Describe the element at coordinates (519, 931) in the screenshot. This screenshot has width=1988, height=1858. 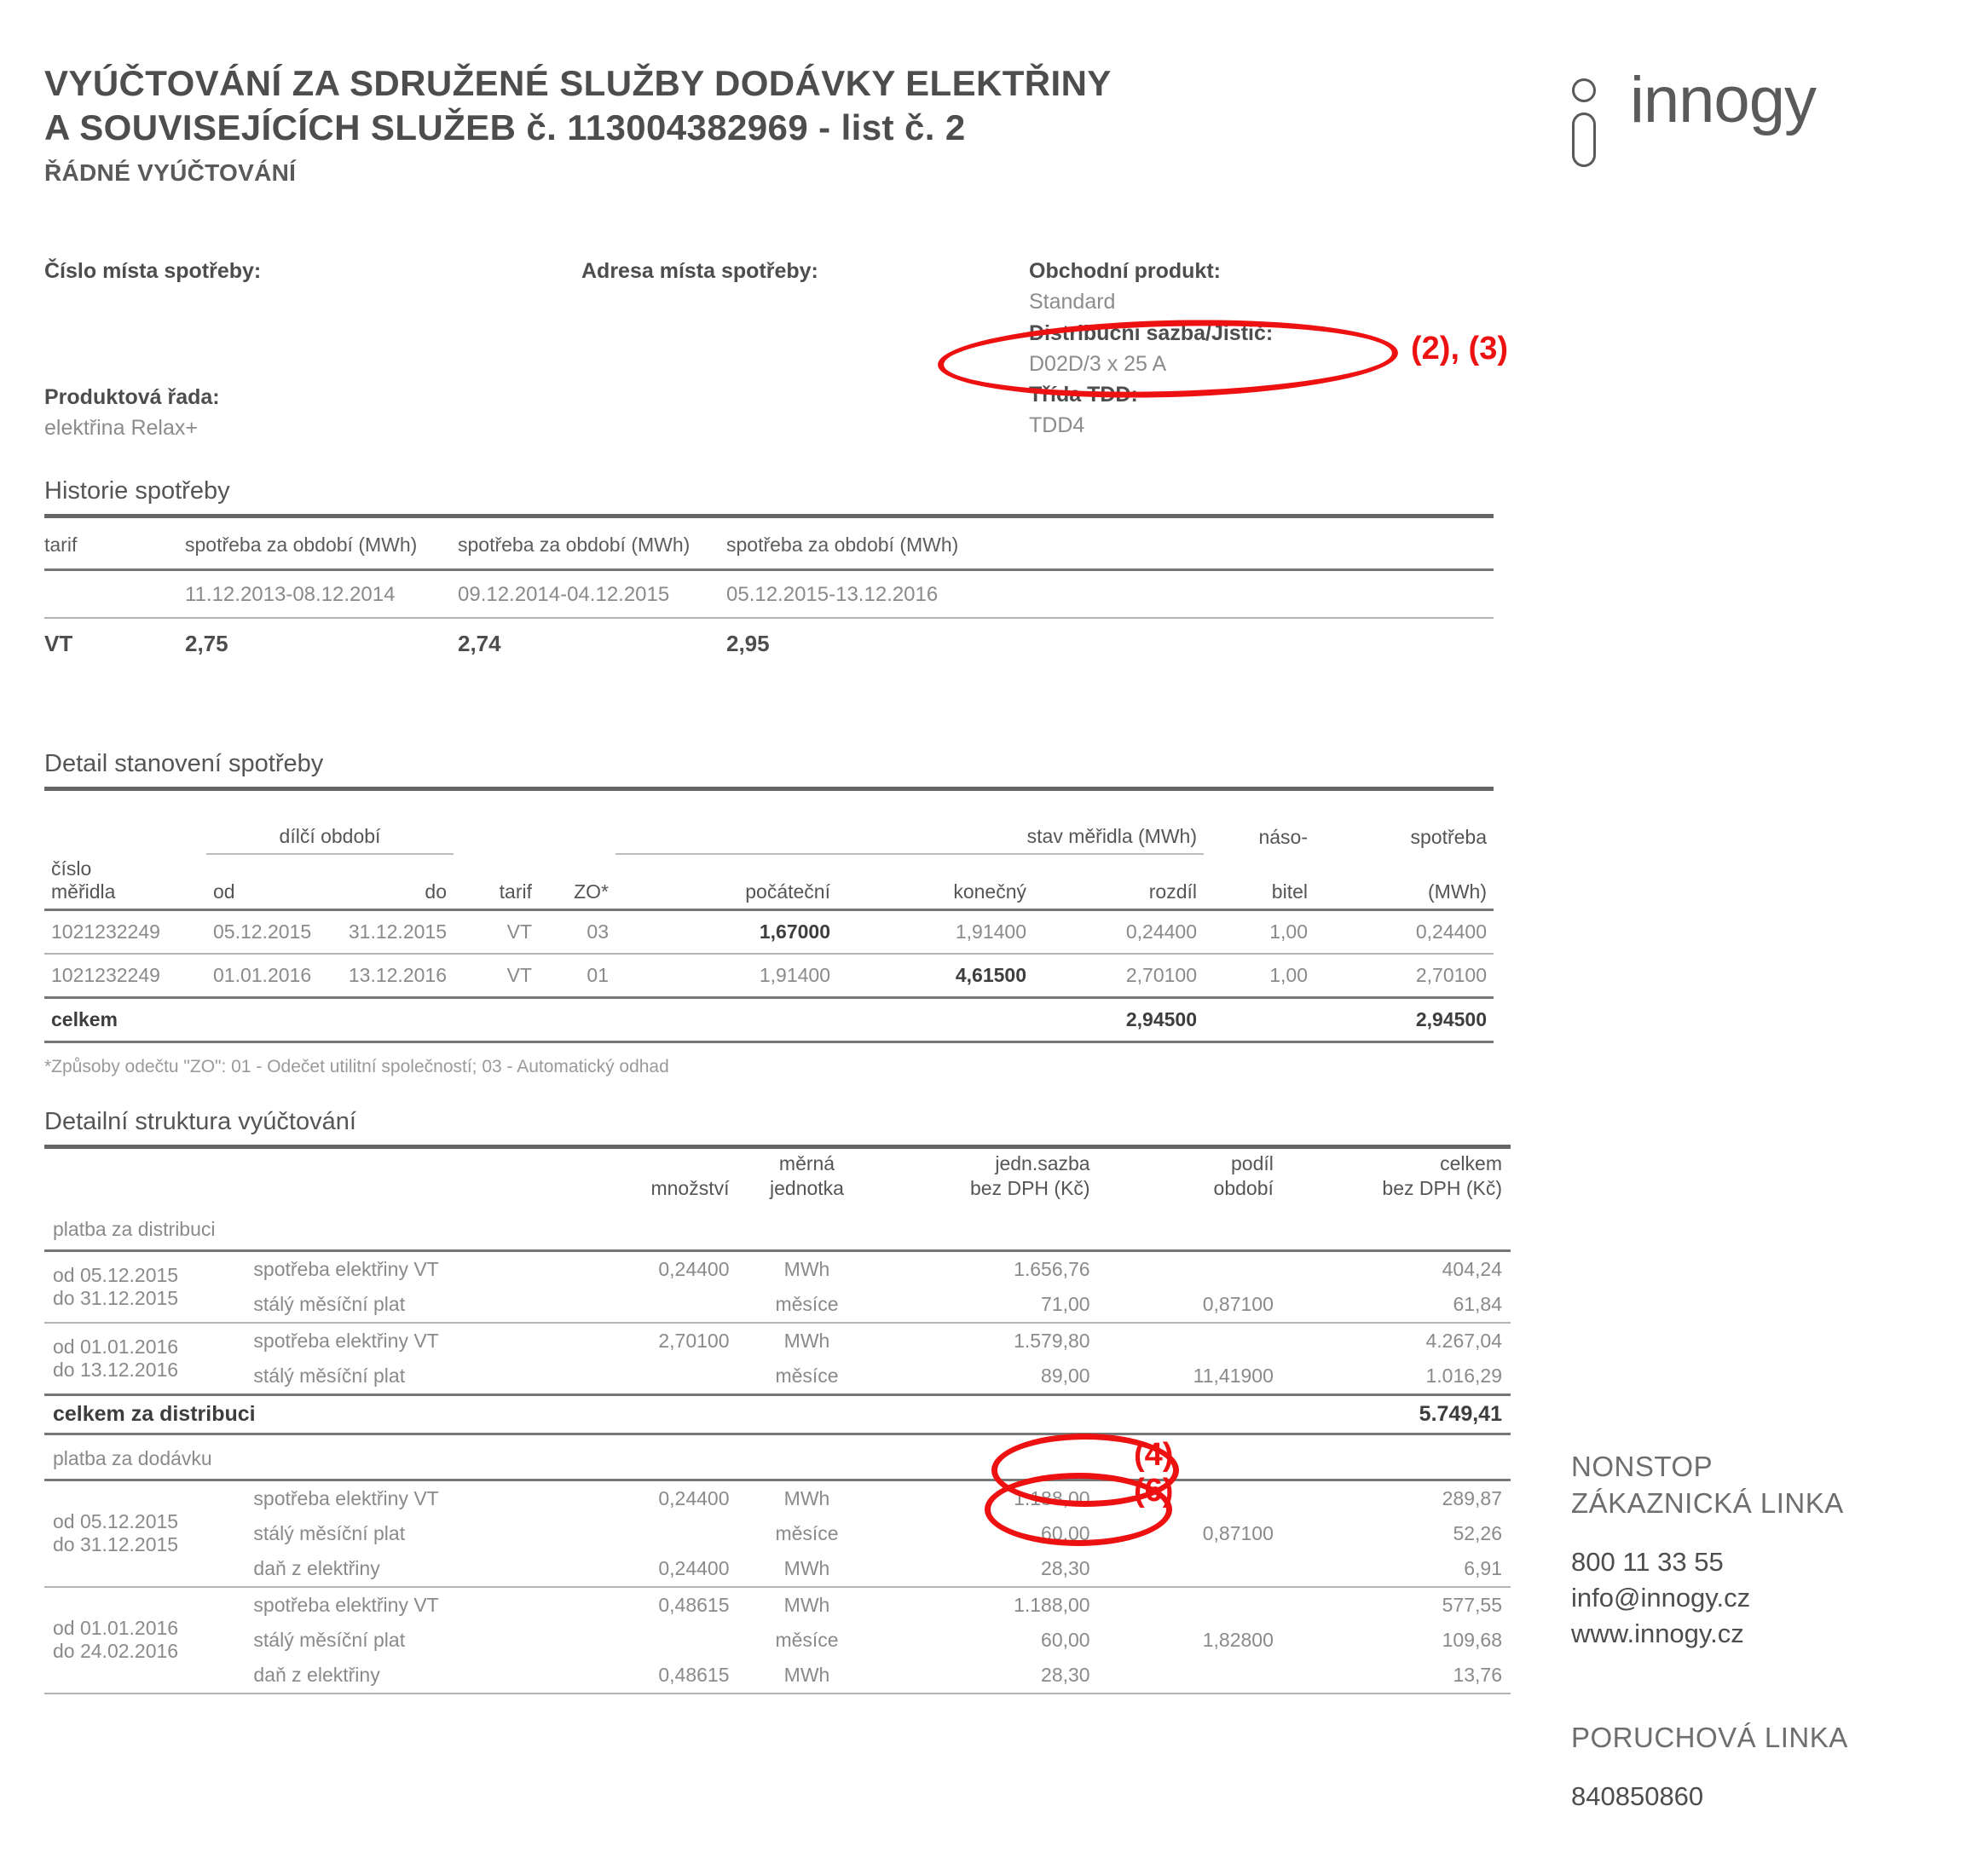
I see `cell-tarif: VT` at that location.